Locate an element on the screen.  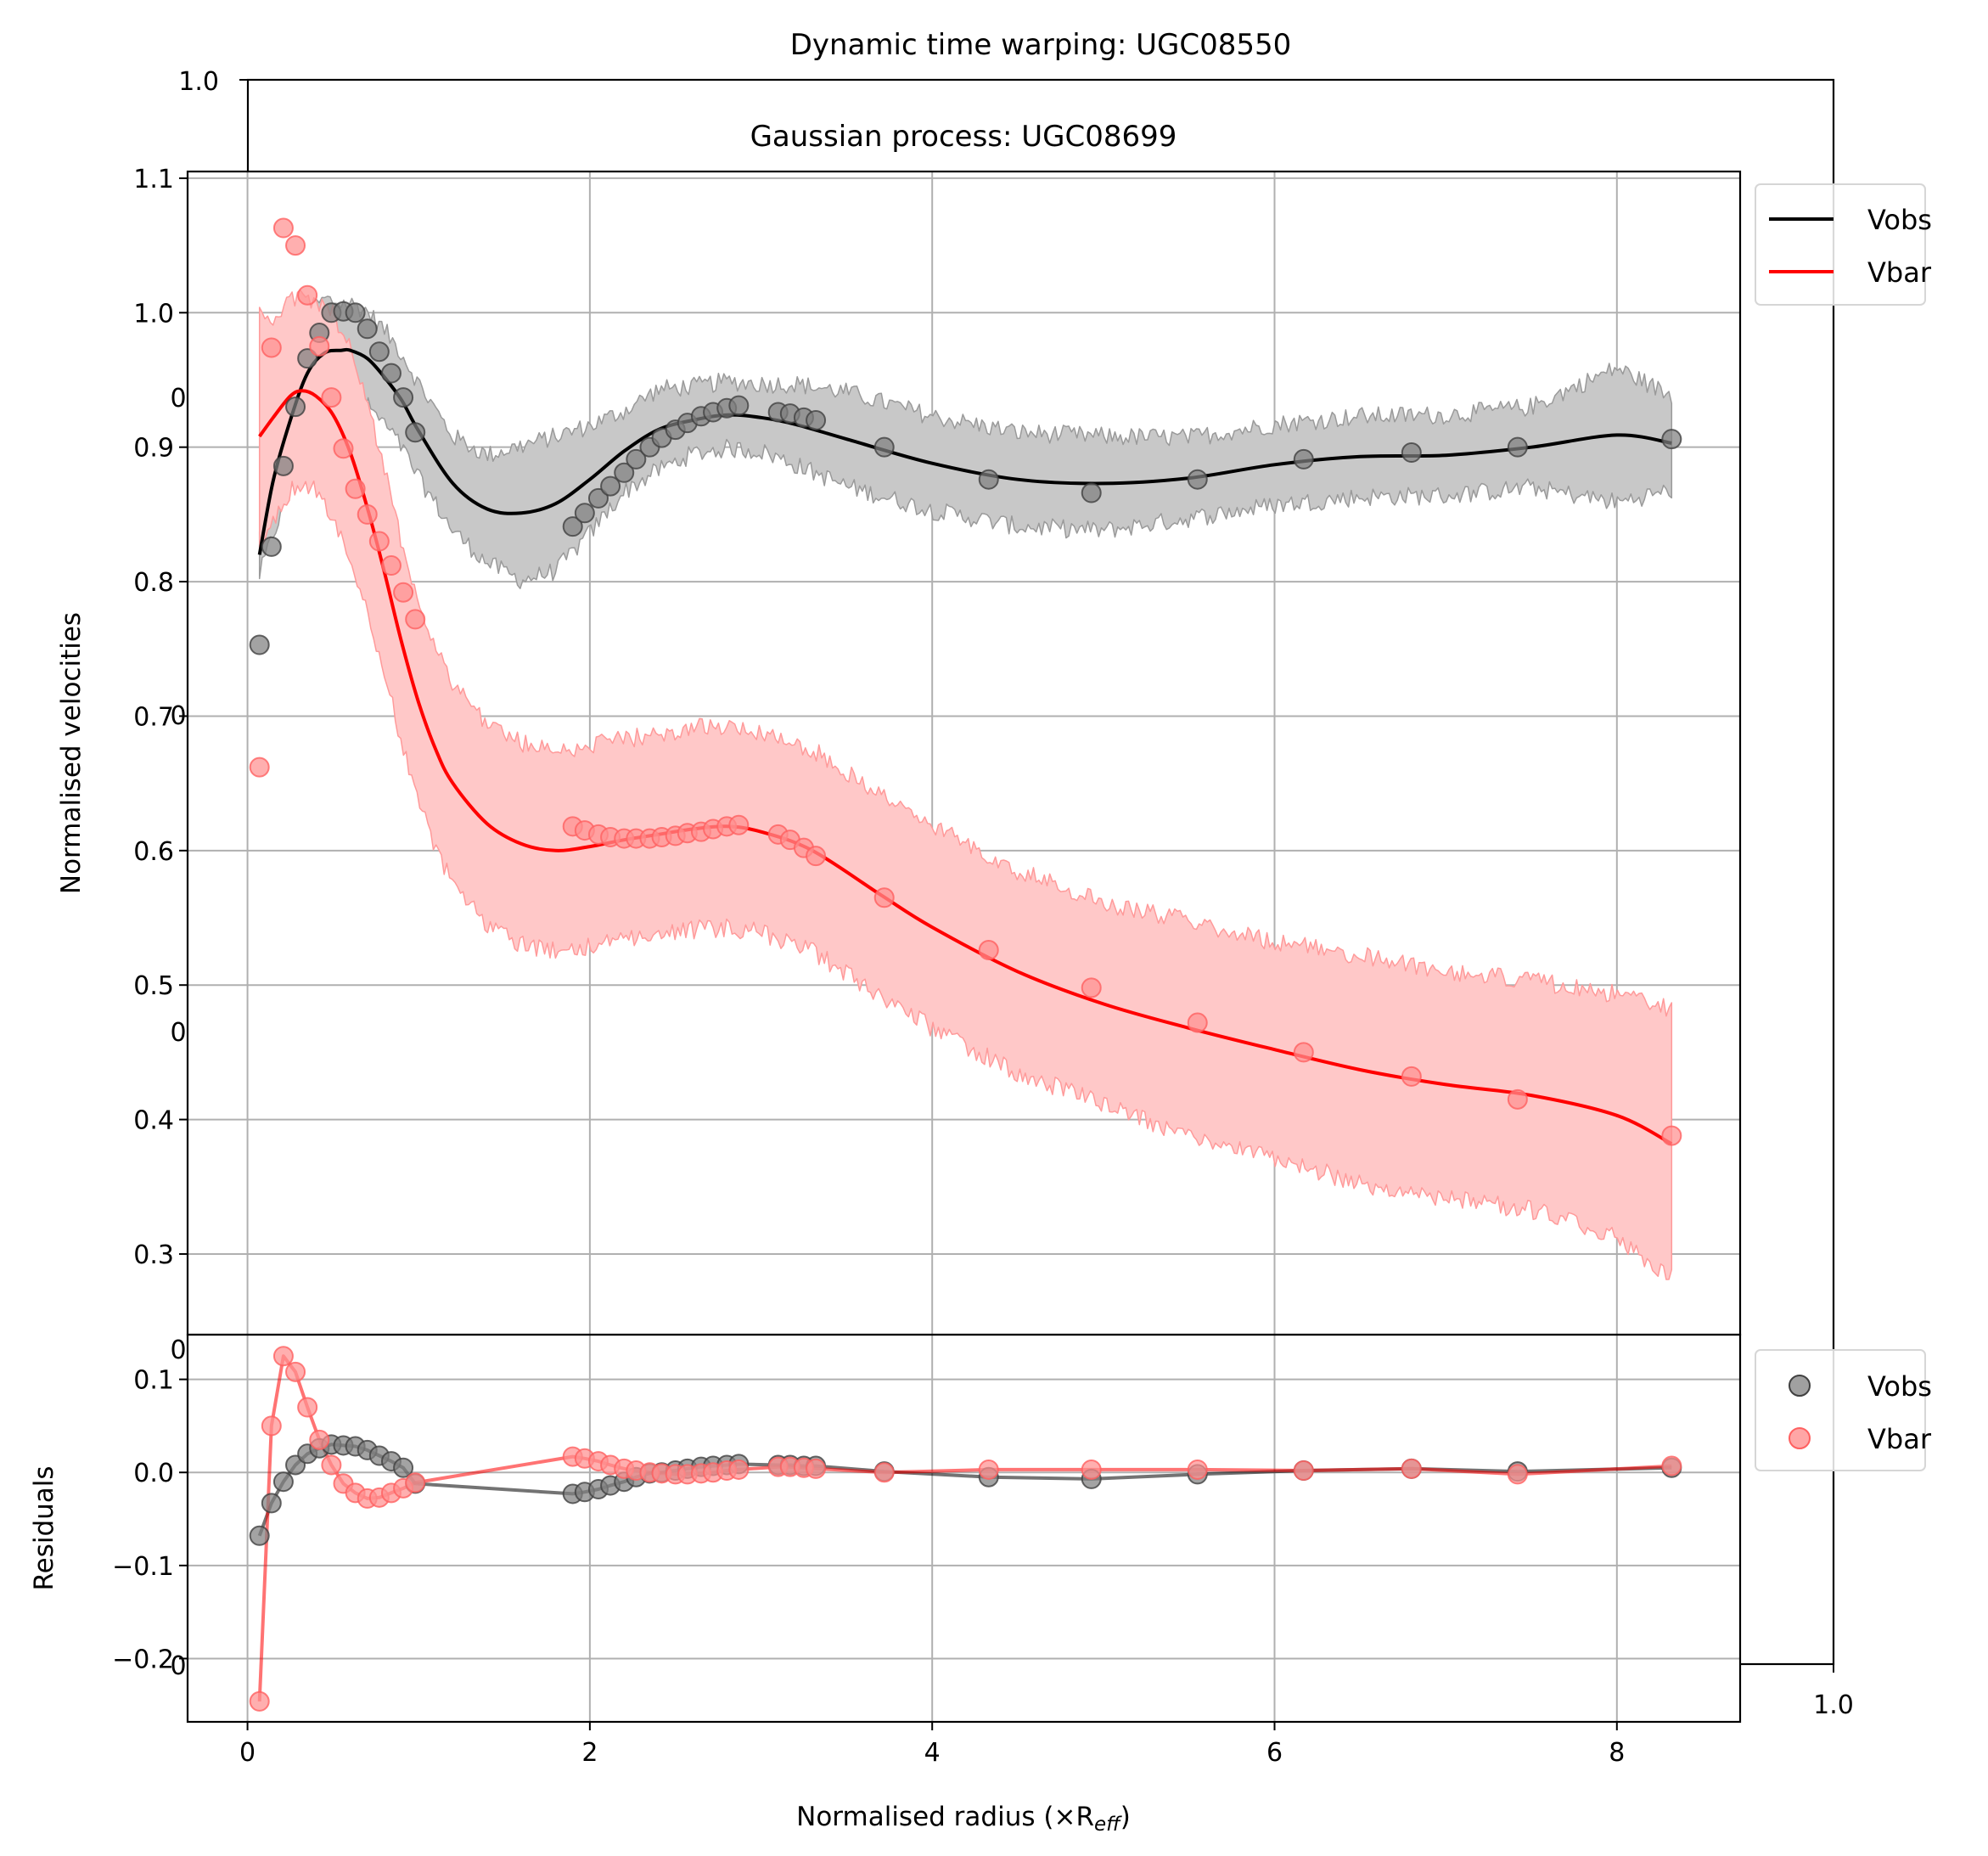
residuals-points is located at coordinates (965, 1529).